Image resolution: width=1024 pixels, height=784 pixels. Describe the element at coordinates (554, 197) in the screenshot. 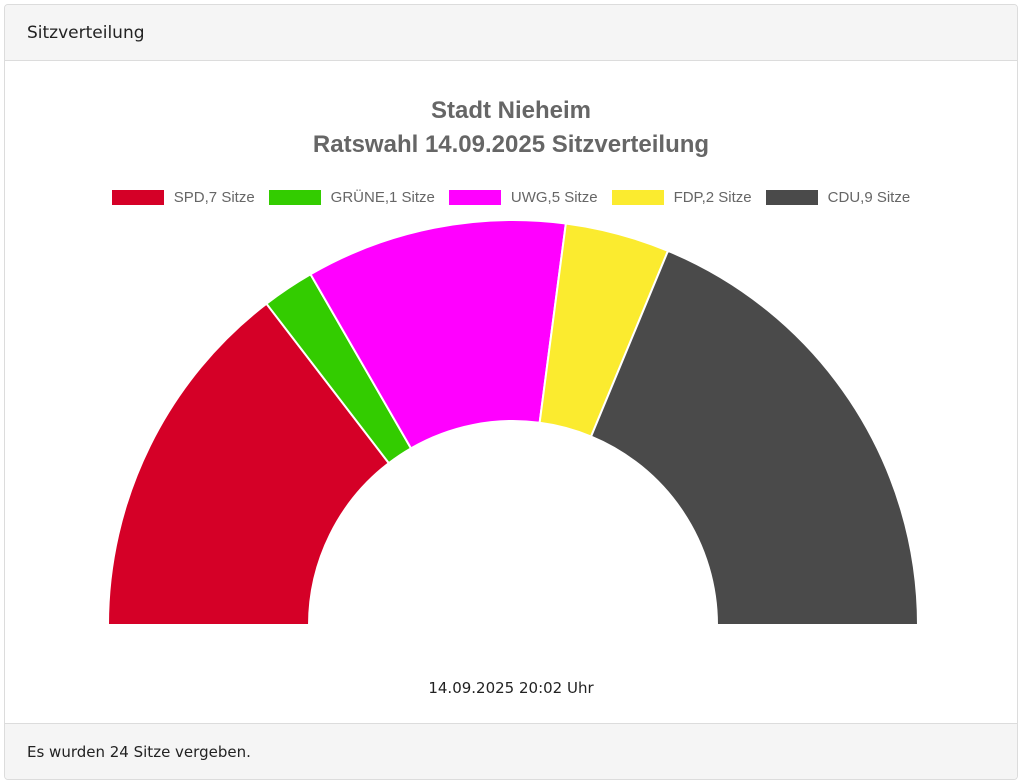

I see `legend-label: UWG,5 Sitze` at that location.